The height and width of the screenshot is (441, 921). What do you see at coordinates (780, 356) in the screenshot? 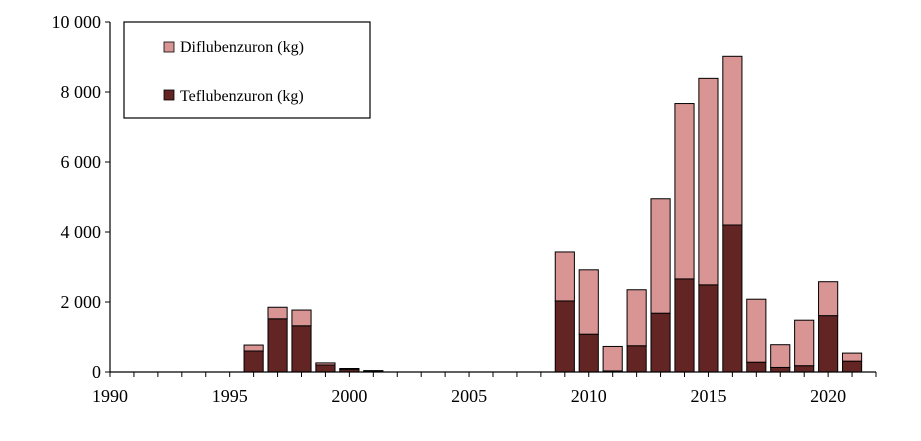
I see `bar-diflubenzuron-2018` at bounding box center [780, 356].